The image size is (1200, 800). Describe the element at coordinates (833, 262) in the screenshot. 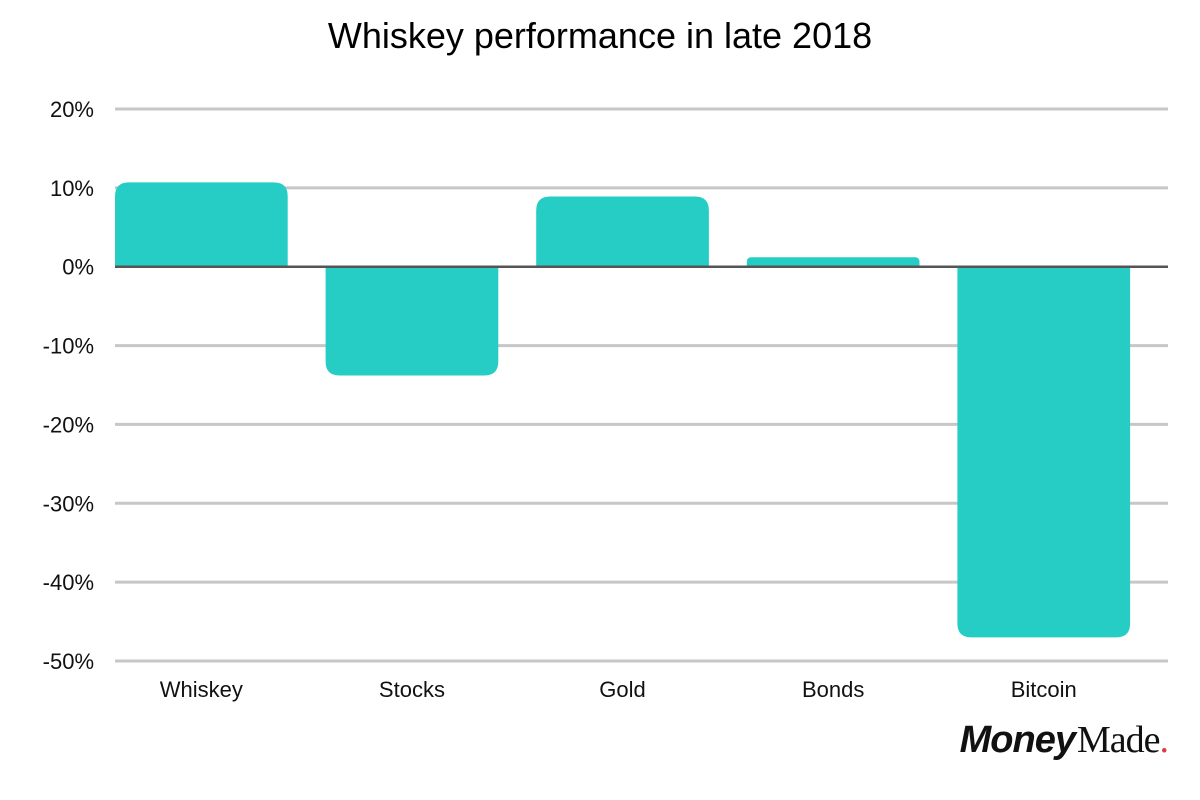

I see `bar-bonds` at that location.